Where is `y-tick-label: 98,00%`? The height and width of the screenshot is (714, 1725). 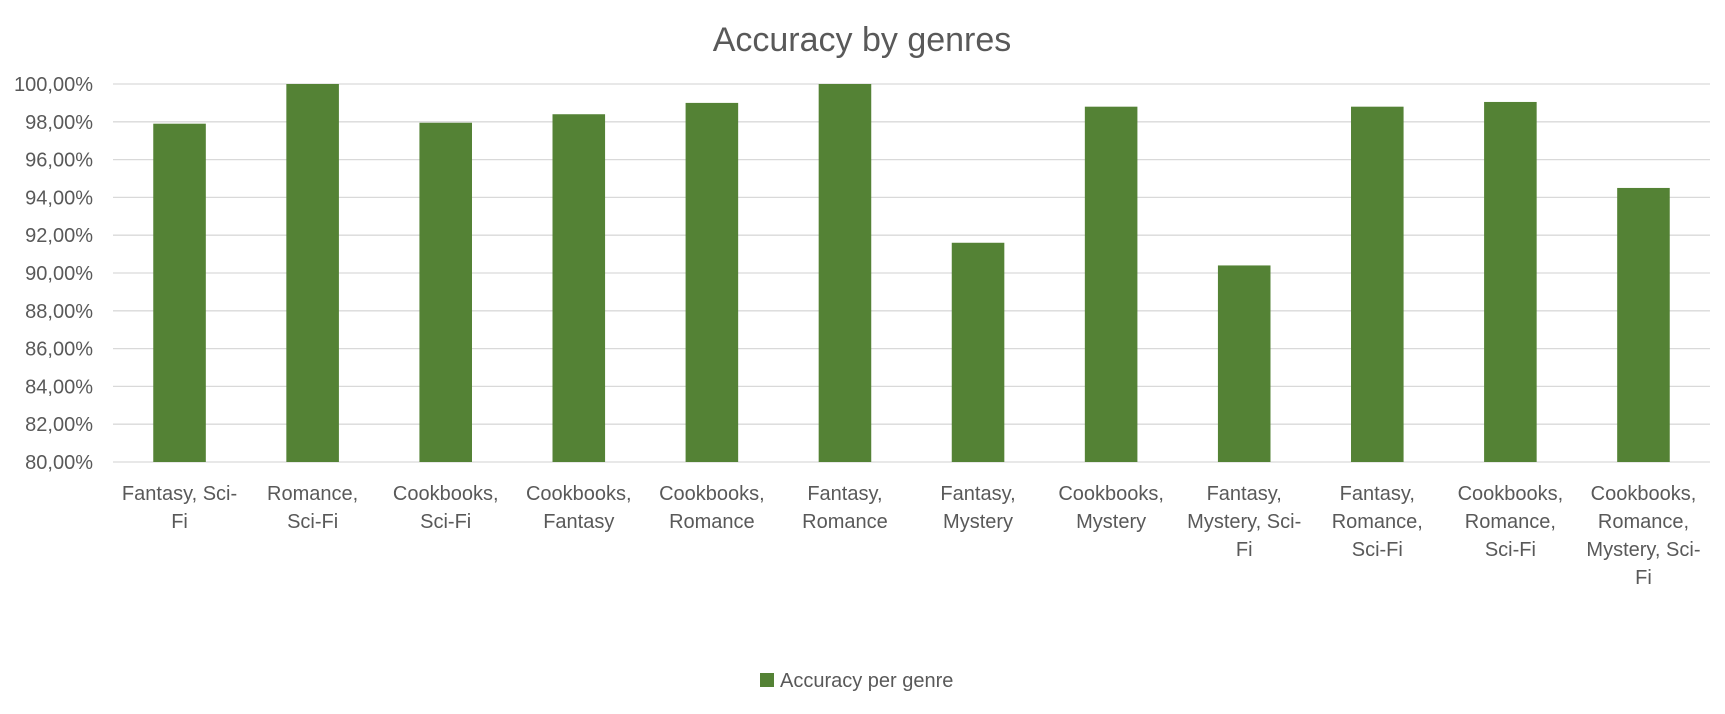
y-tick-label: 98,00% is located at coordinates (59, 123).